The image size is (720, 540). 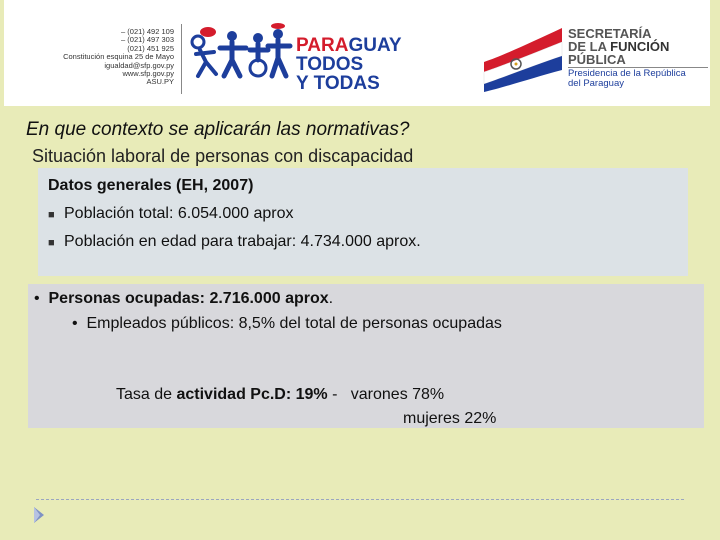 What do you see at coordinates (627, 73) in the screenshot?
I see `sfp-line4: Presidencia de la República` at bounding box center [627, 73].